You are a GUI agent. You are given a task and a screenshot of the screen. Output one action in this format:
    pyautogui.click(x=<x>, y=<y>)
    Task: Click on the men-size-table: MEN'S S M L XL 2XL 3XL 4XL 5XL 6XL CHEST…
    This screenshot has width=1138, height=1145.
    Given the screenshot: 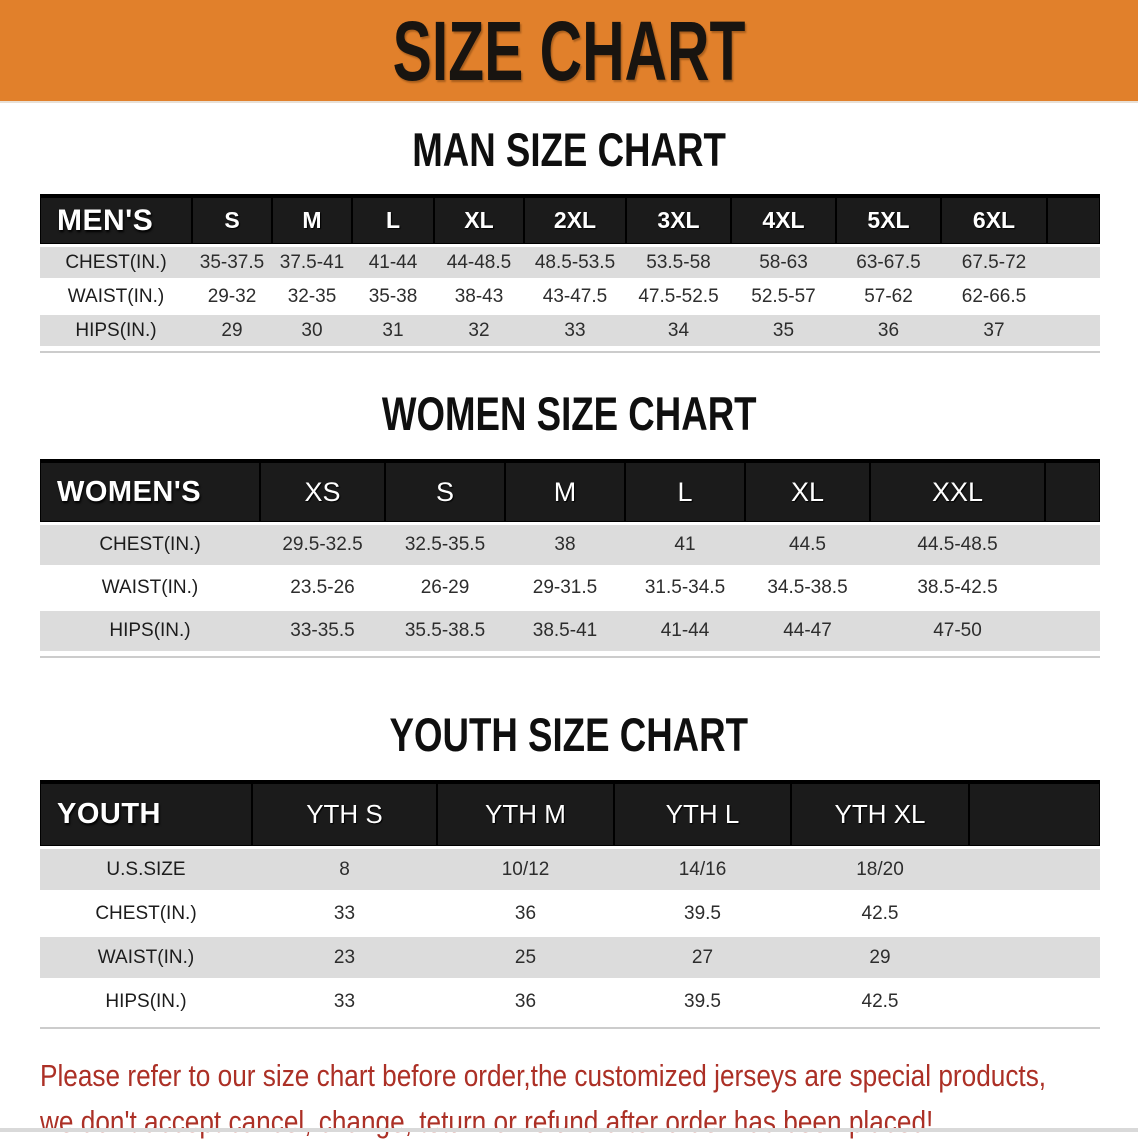 What is the action you would take?
    pyautogui.click(x=570, y=271)
    